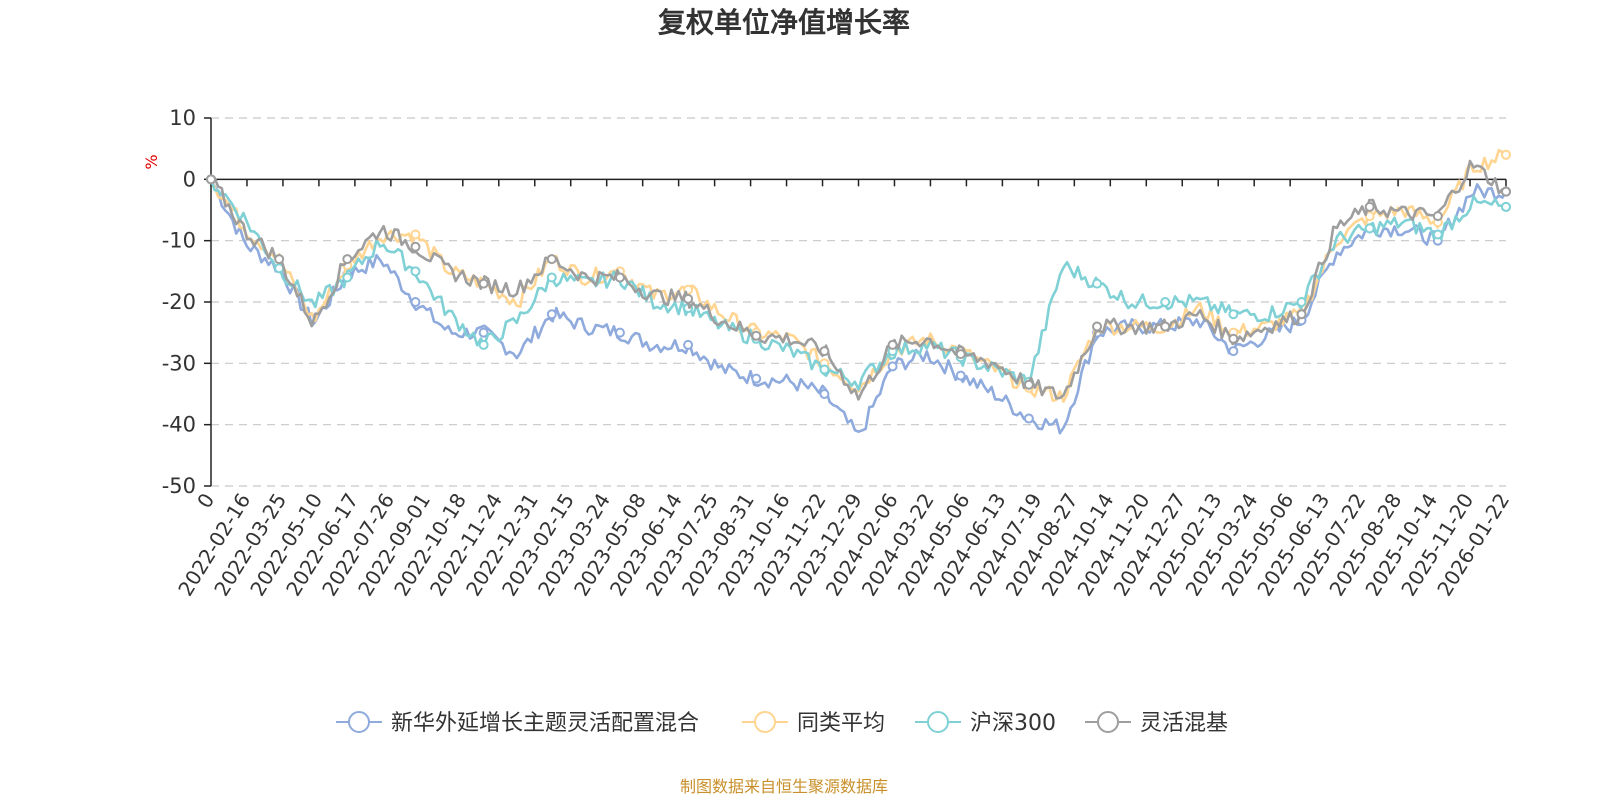 The width and height of the screenshot is (1600, 800). Describe the element at coordinates (1184, 723) in the screenshot. I see `legend-label: 灵活混基` at that location.